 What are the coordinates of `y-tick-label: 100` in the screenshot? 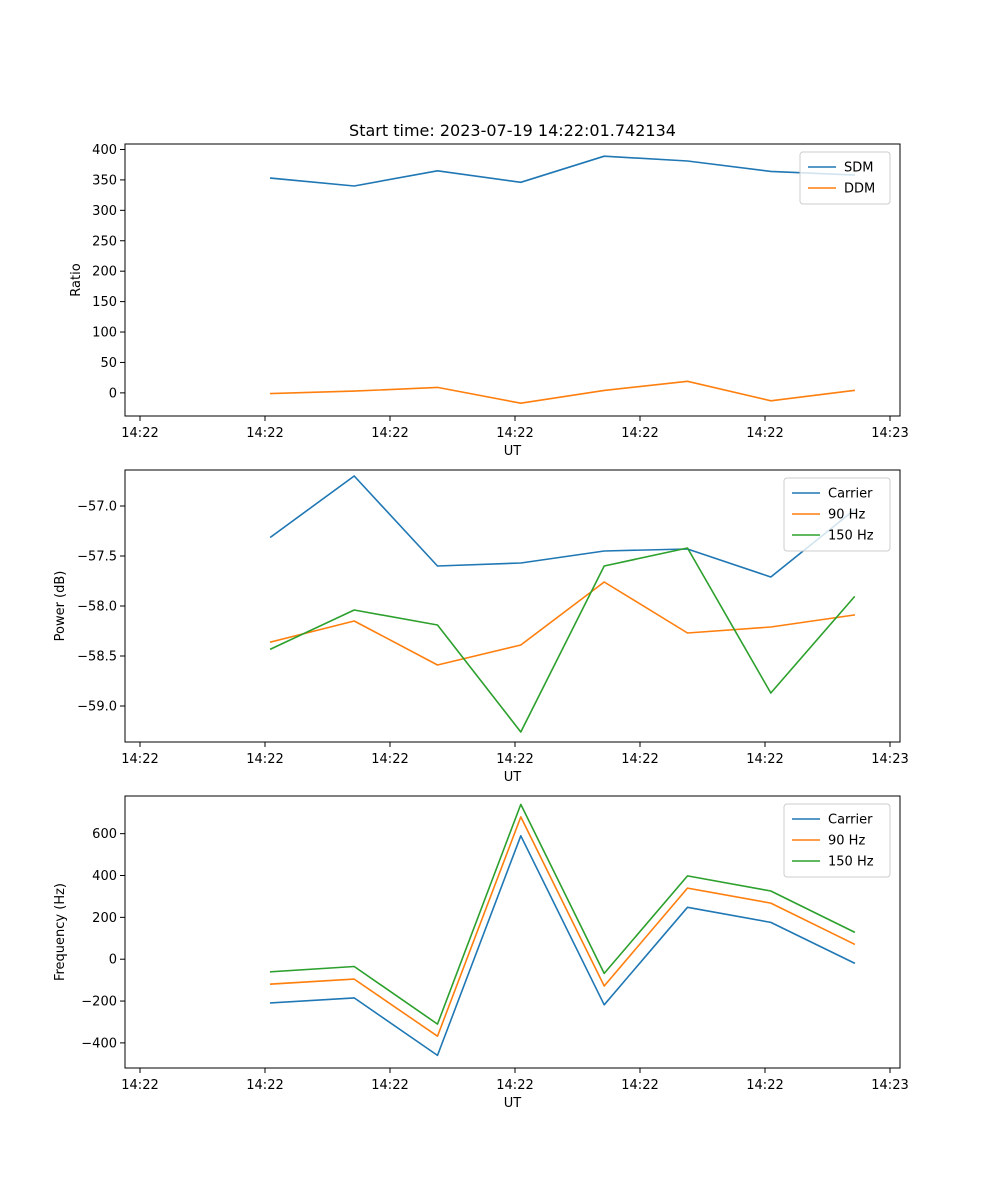 It's located at (104, 333).